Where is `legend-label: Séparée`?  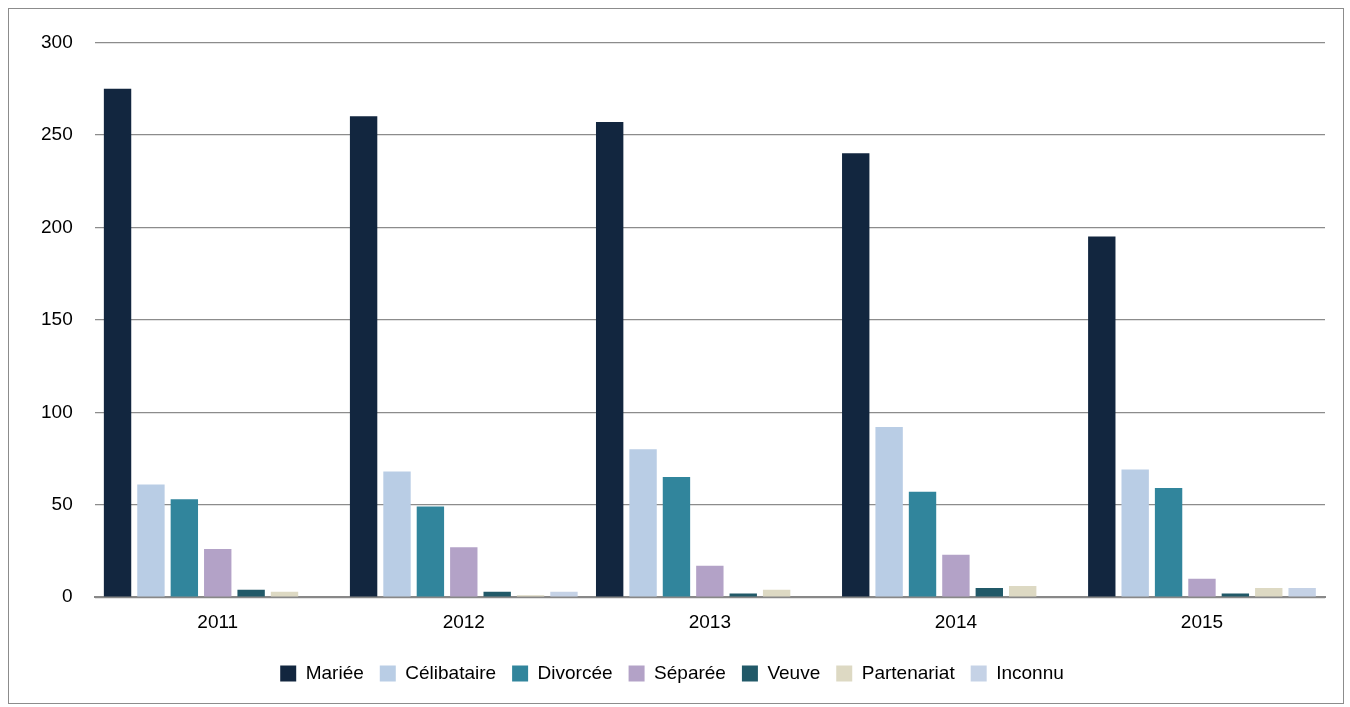 legend-label: Séparée is located at coordinates (690, 672).